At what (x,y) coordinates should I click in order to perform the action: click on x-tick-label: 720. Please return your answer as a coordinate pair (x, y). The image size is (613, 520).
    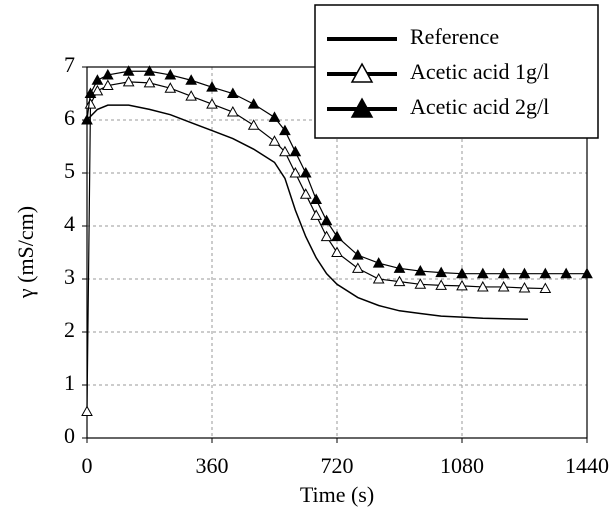
    Looking at the image, I should click on (337, 465).